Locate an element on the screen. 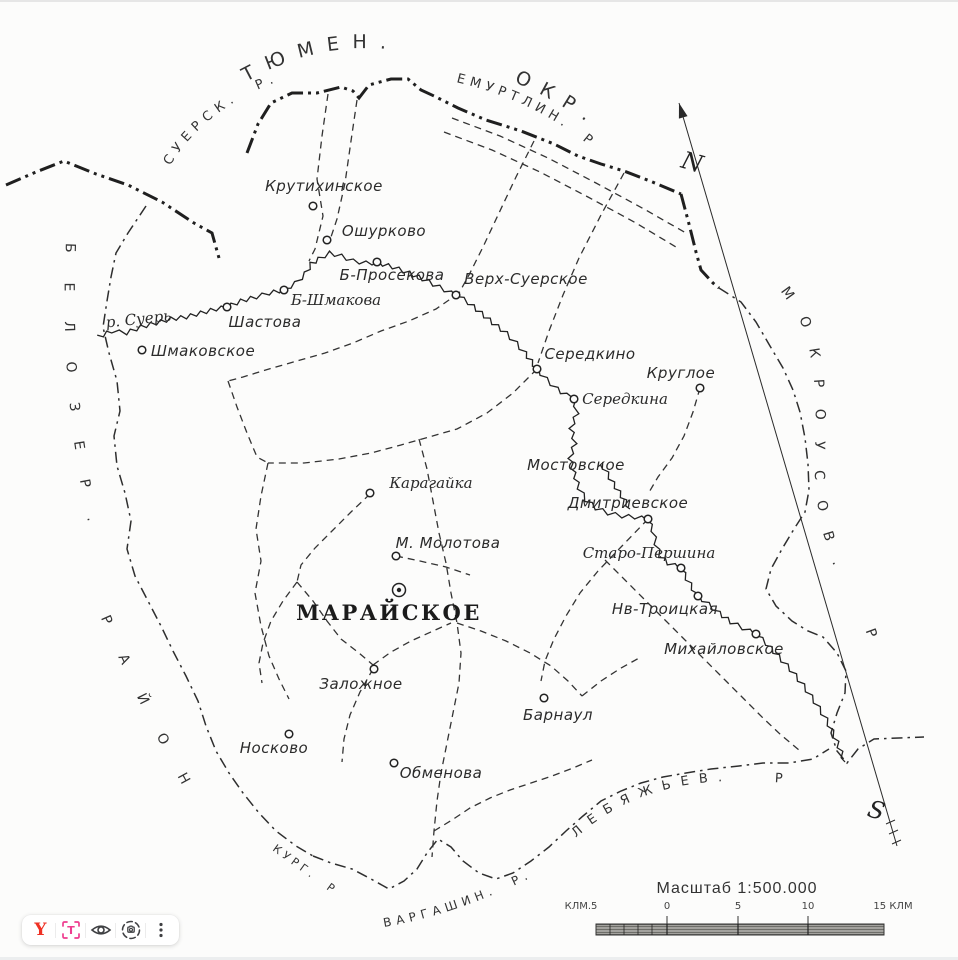 Image resolution: width=958 pixels, height=960 pixels. settlement-label: МАРАЙСКОЕ is located at coordinates (389, 612).